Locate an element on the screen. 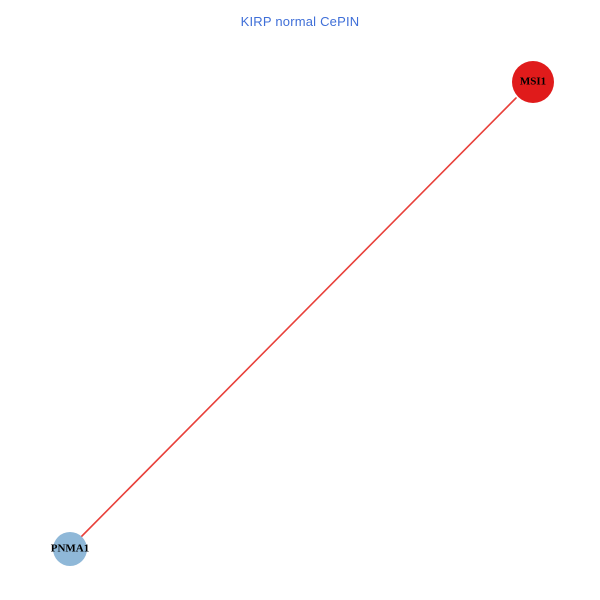  graph-node-msi1: MSI1 is located at coordinates (533, 82).